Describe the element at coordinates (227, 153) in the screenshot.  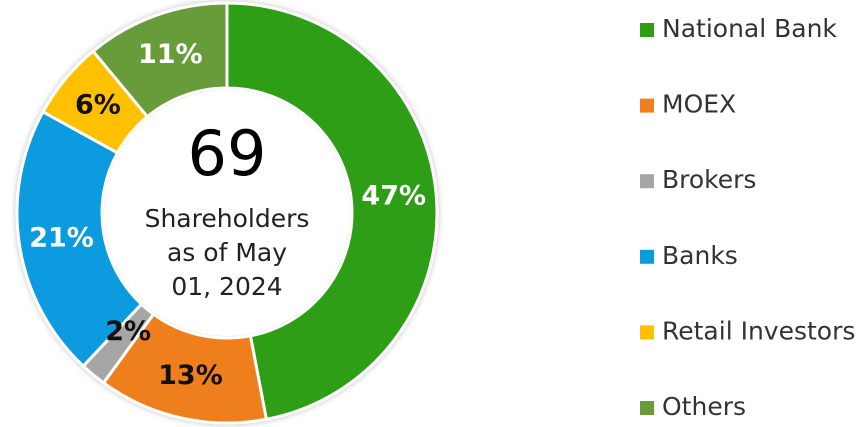
I see `center-value: 69` at that location.